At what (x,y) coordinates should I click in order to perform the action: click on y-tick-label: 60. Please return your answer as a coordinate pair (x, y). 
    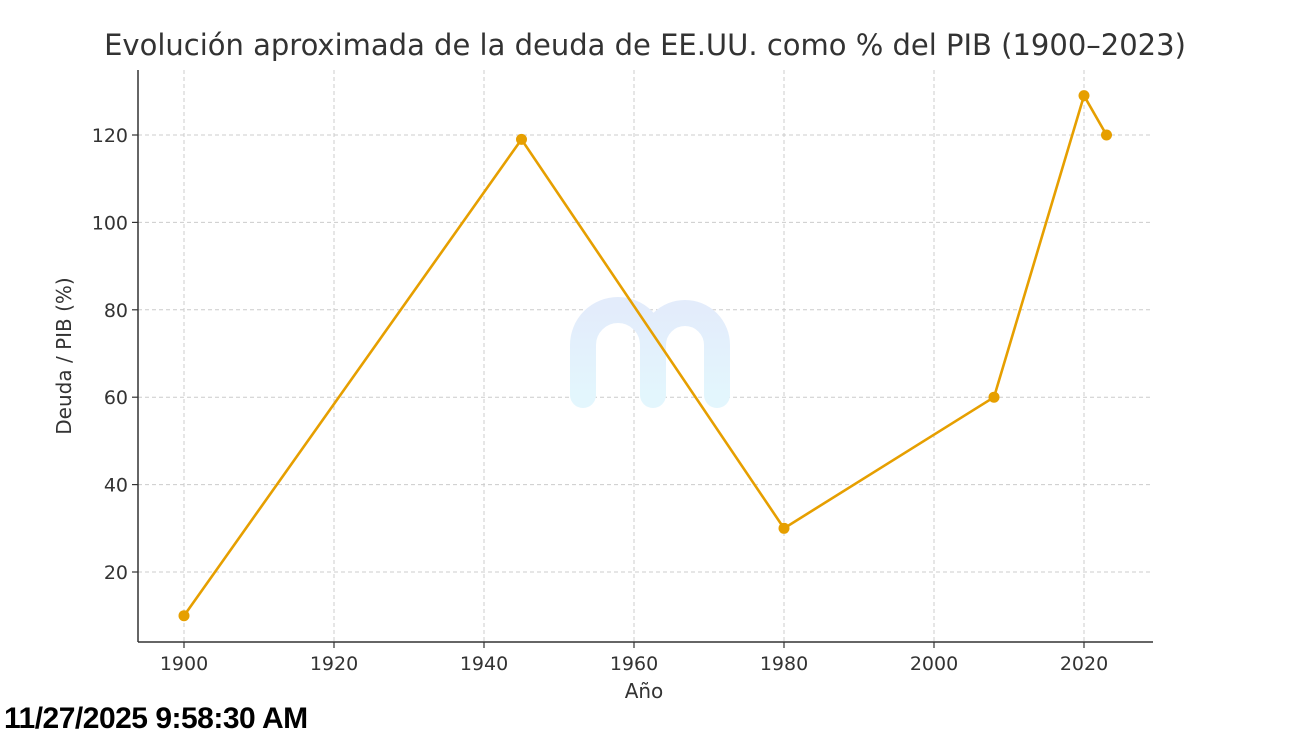
    Looking at the image, I should click on (116, 398).